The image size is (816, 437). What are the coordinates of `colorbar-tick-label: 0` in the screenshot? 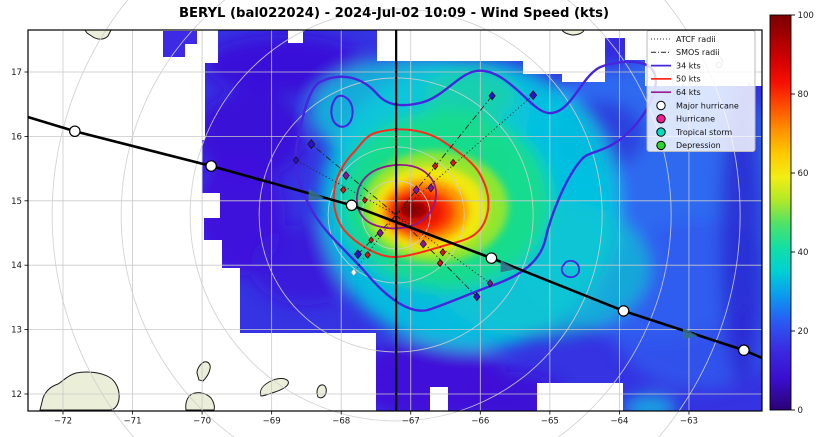 It's located at (800, 411).